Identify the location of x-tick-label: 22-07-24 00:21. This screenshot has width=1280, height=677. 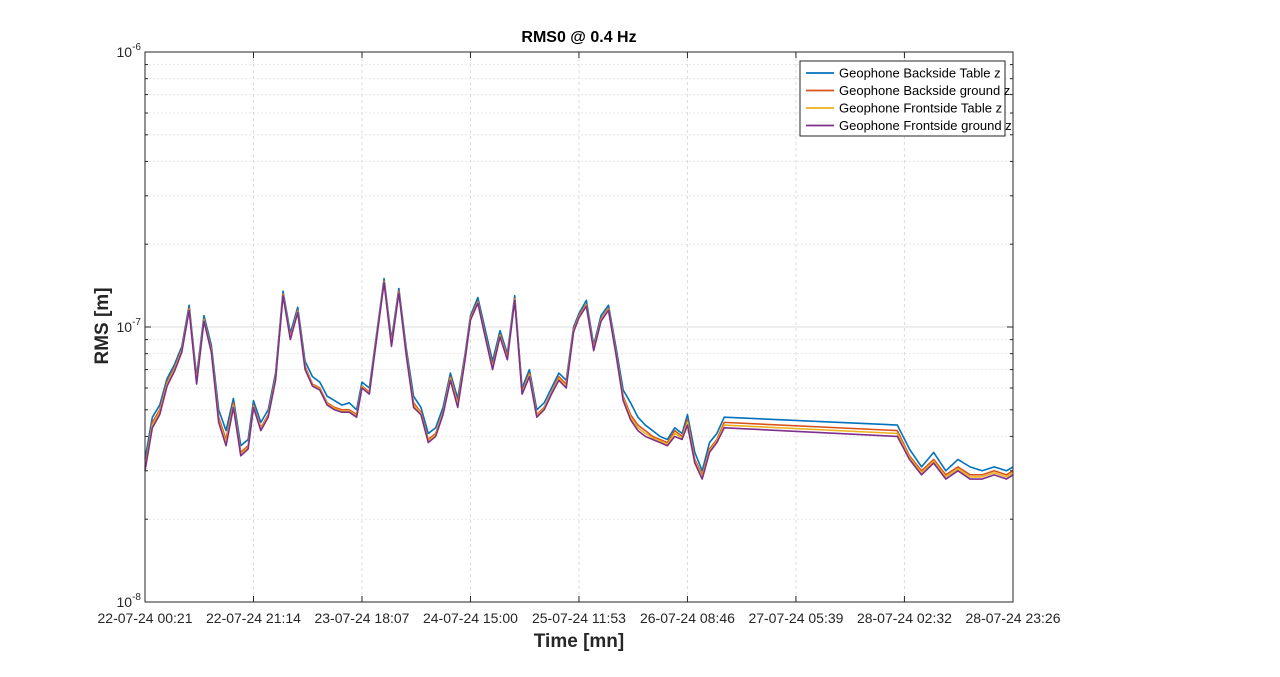
(145, 618).